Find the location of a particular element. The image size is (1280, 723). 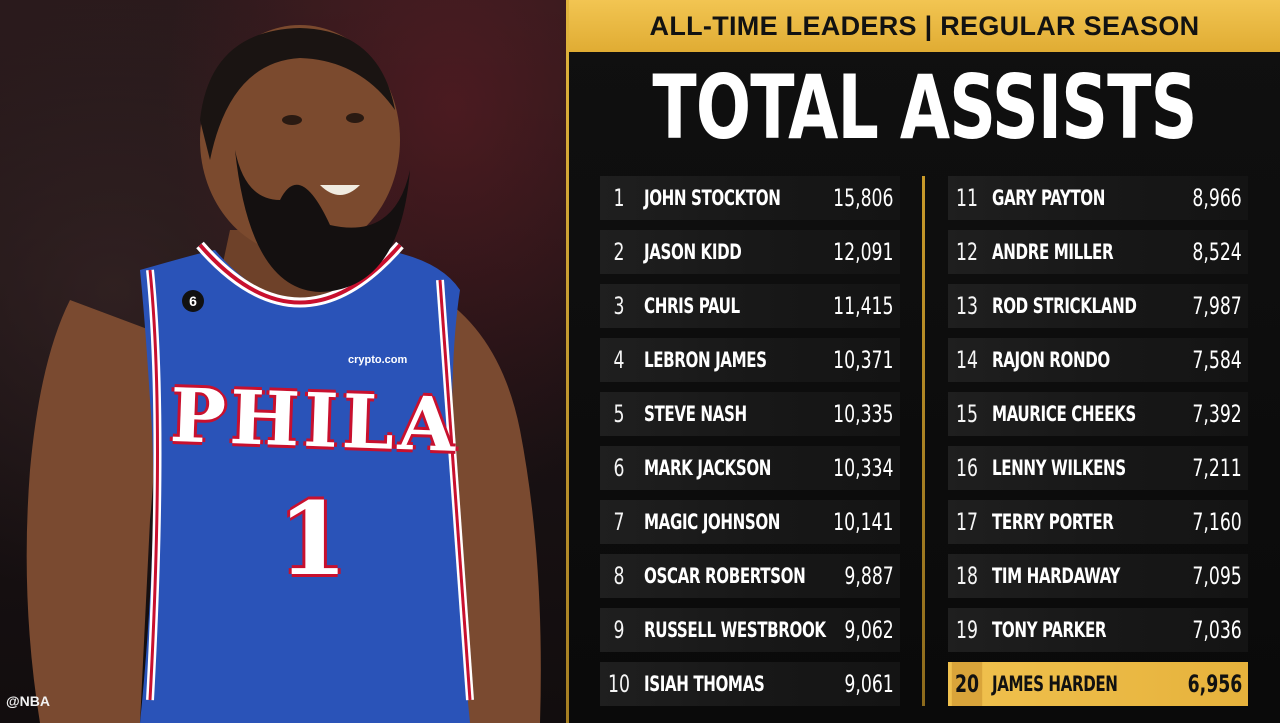

leader-row: 20 JAMES HARDEN 6,956 is located at coordinates (1098, 684).